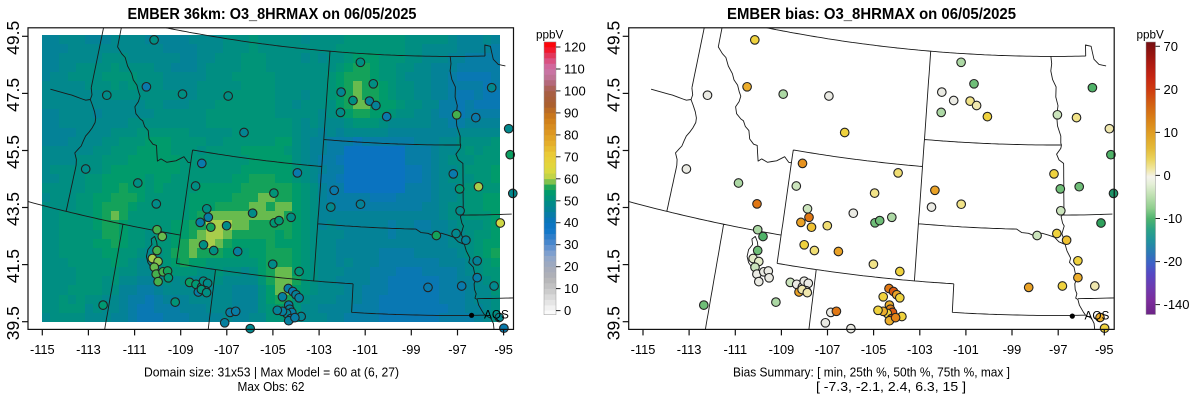 This screenshot has width=1200, height=409. I want to click on svg-text: 60, so click(571, 178).